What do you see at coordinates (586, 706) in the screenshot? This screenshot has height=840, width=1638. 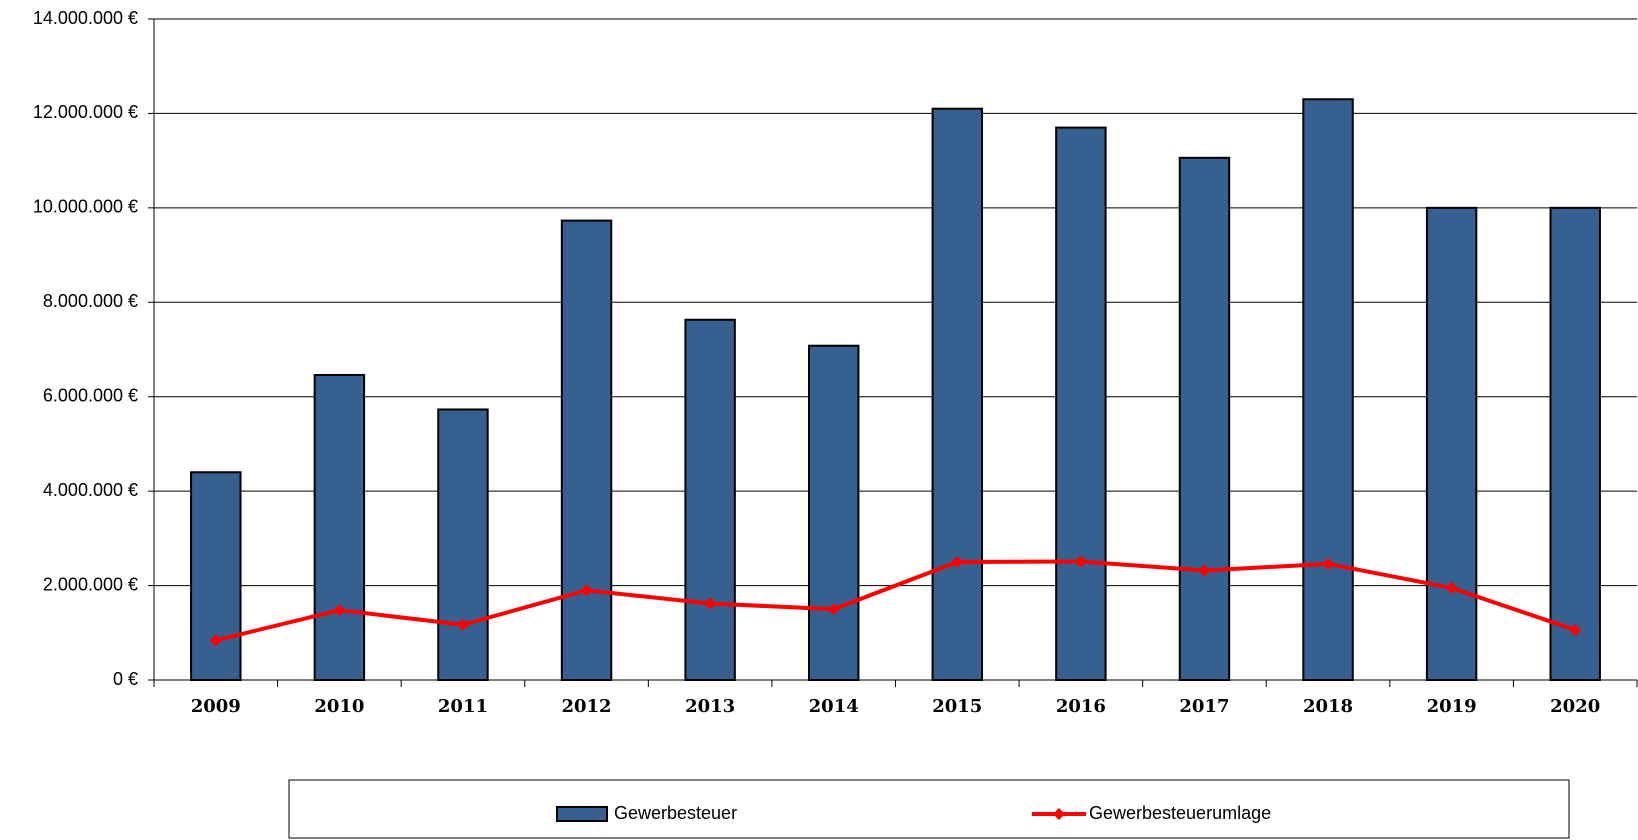 I see `x-tick-label: 2012` at bounding box center [586, 706].